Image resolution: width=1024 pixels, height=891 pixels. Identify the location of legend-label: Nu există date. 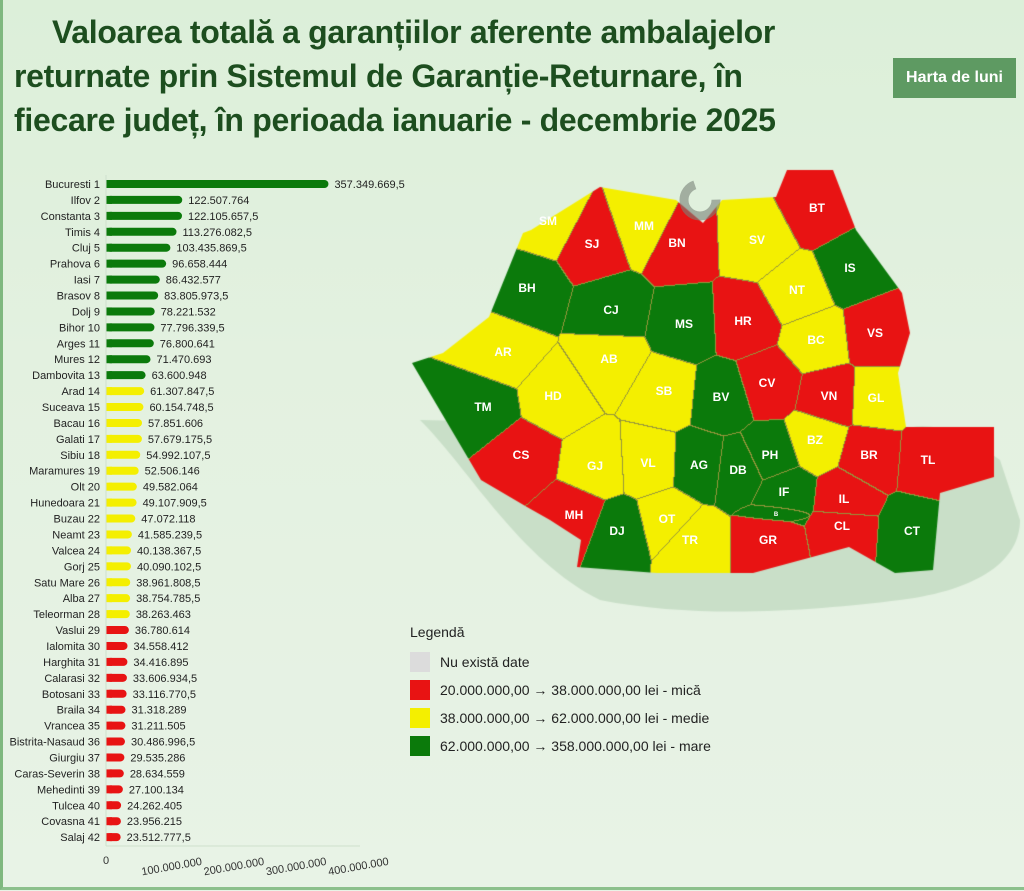
(485, 662).